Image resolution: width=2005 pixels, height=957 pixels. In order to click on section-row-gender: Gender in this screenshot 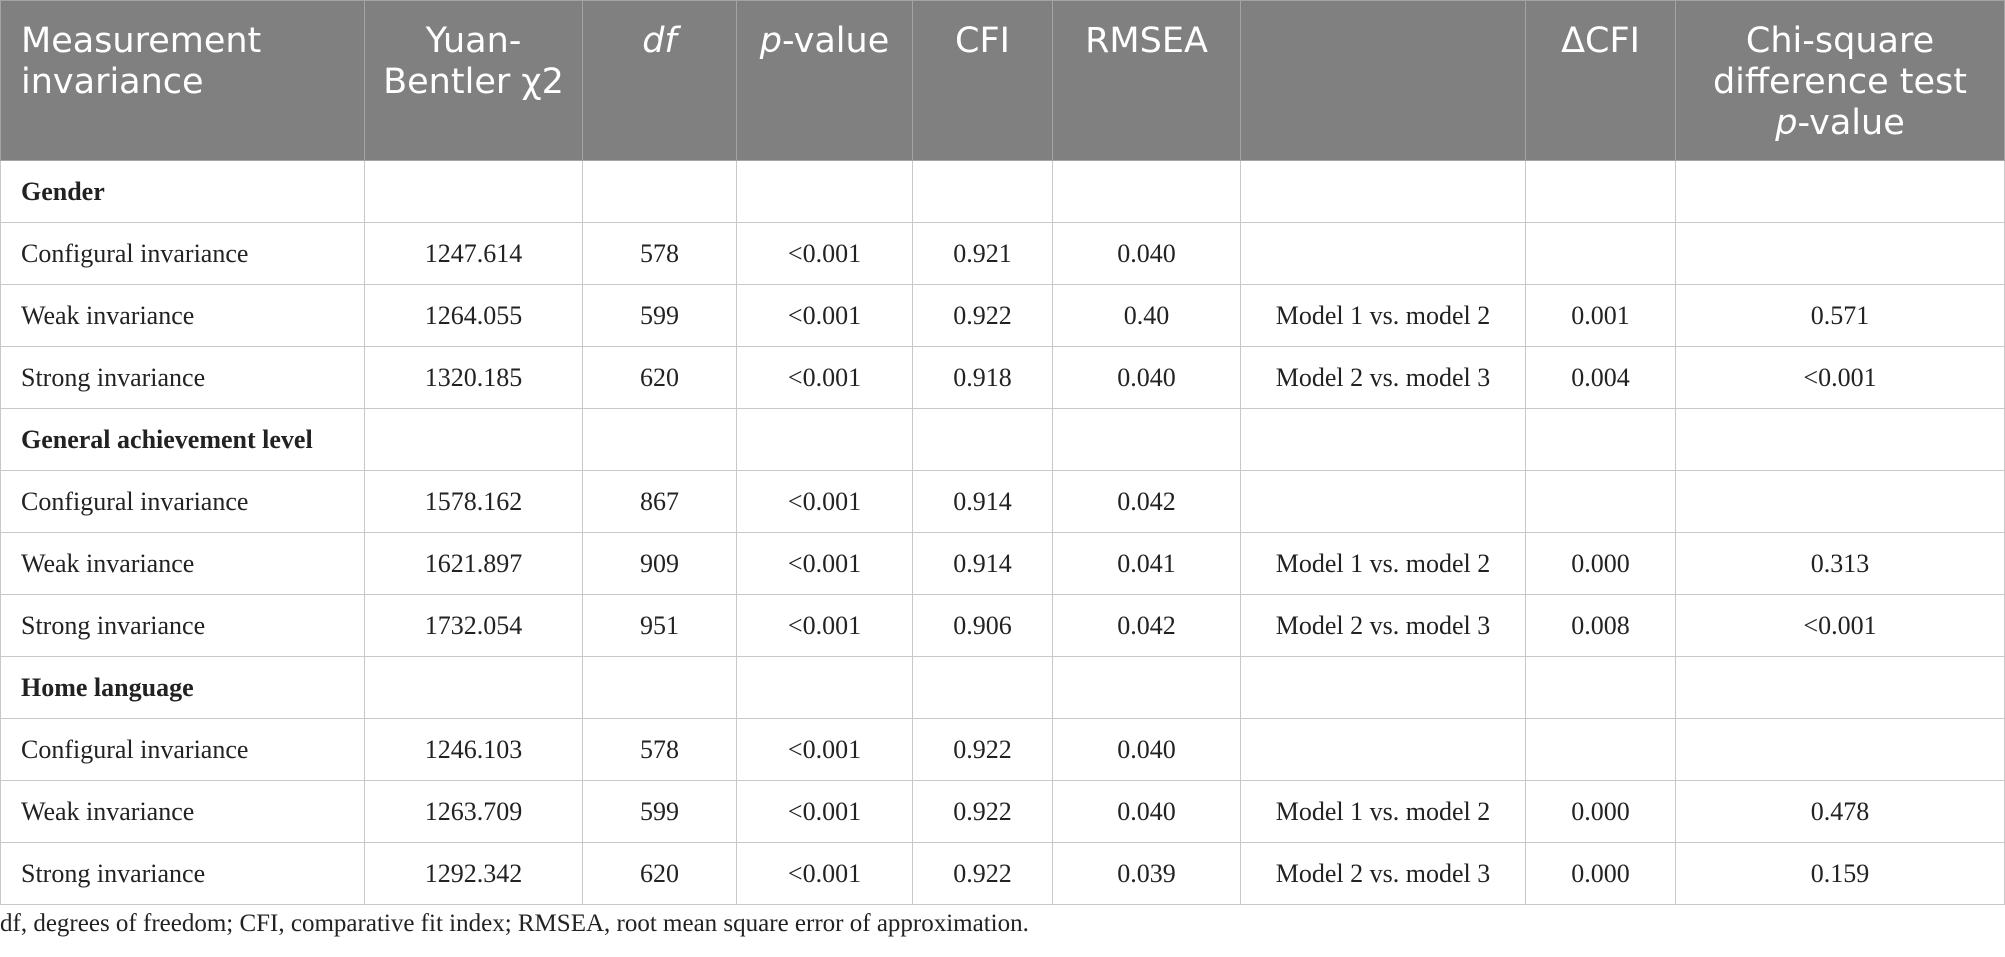, I will do `click(1002, 191)`.